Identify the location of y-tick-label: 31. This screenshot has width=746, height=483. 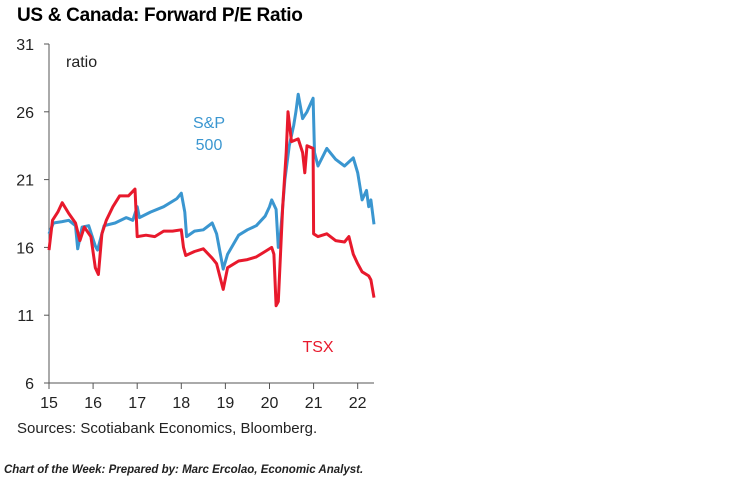
(25, 45).